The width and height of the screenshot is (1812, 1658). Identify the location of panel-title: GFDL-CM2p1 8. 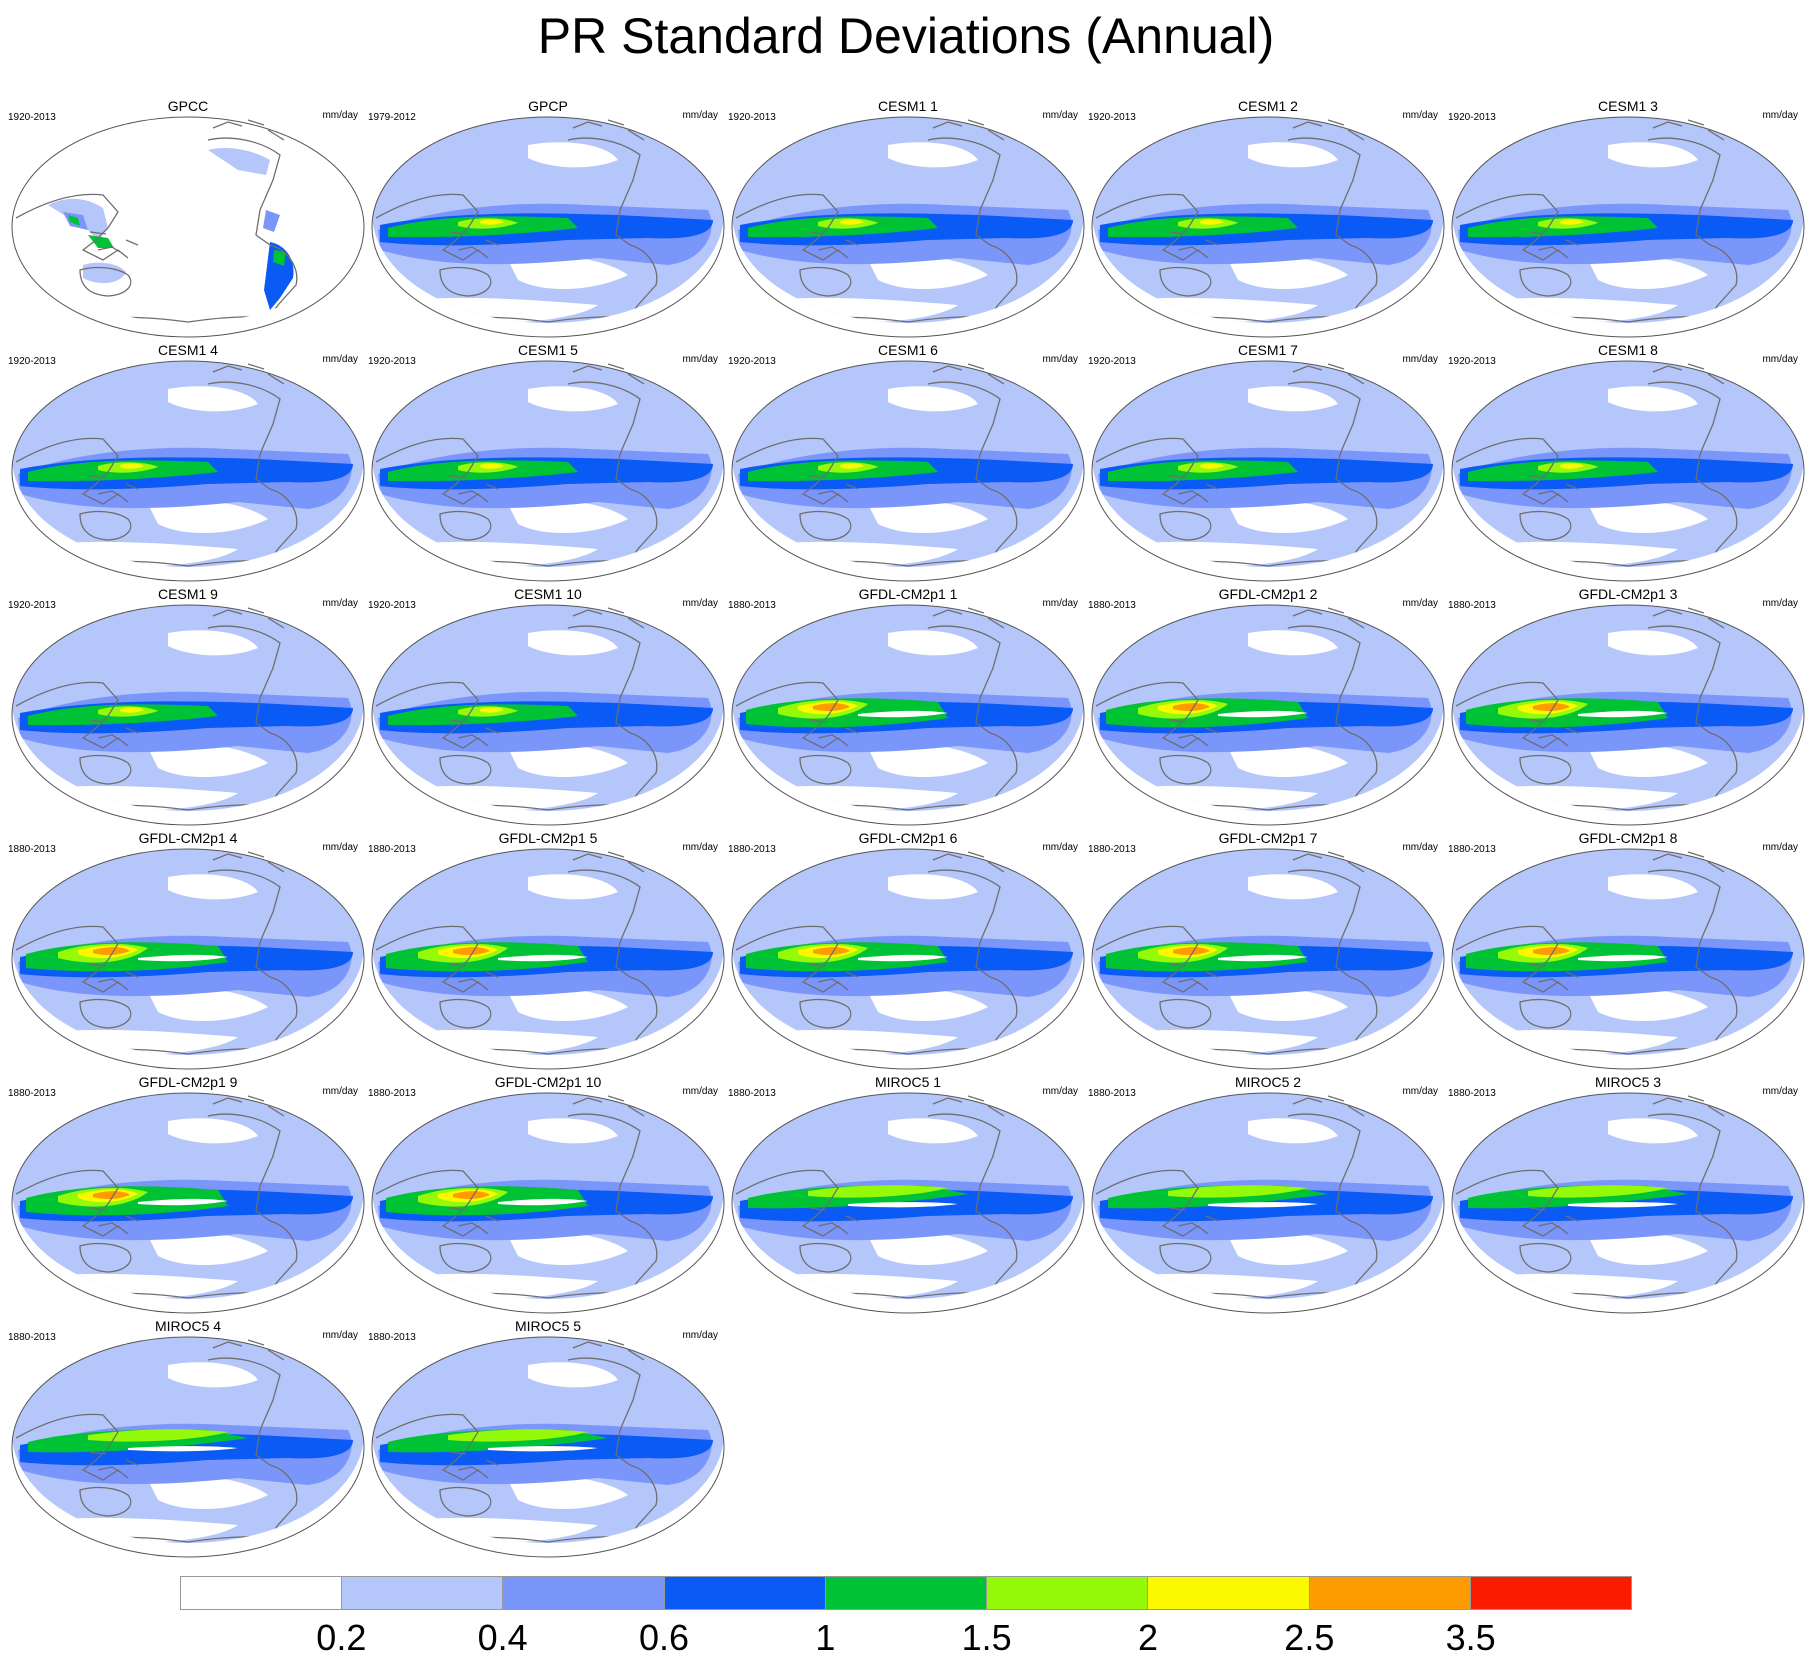
(1628, 838).